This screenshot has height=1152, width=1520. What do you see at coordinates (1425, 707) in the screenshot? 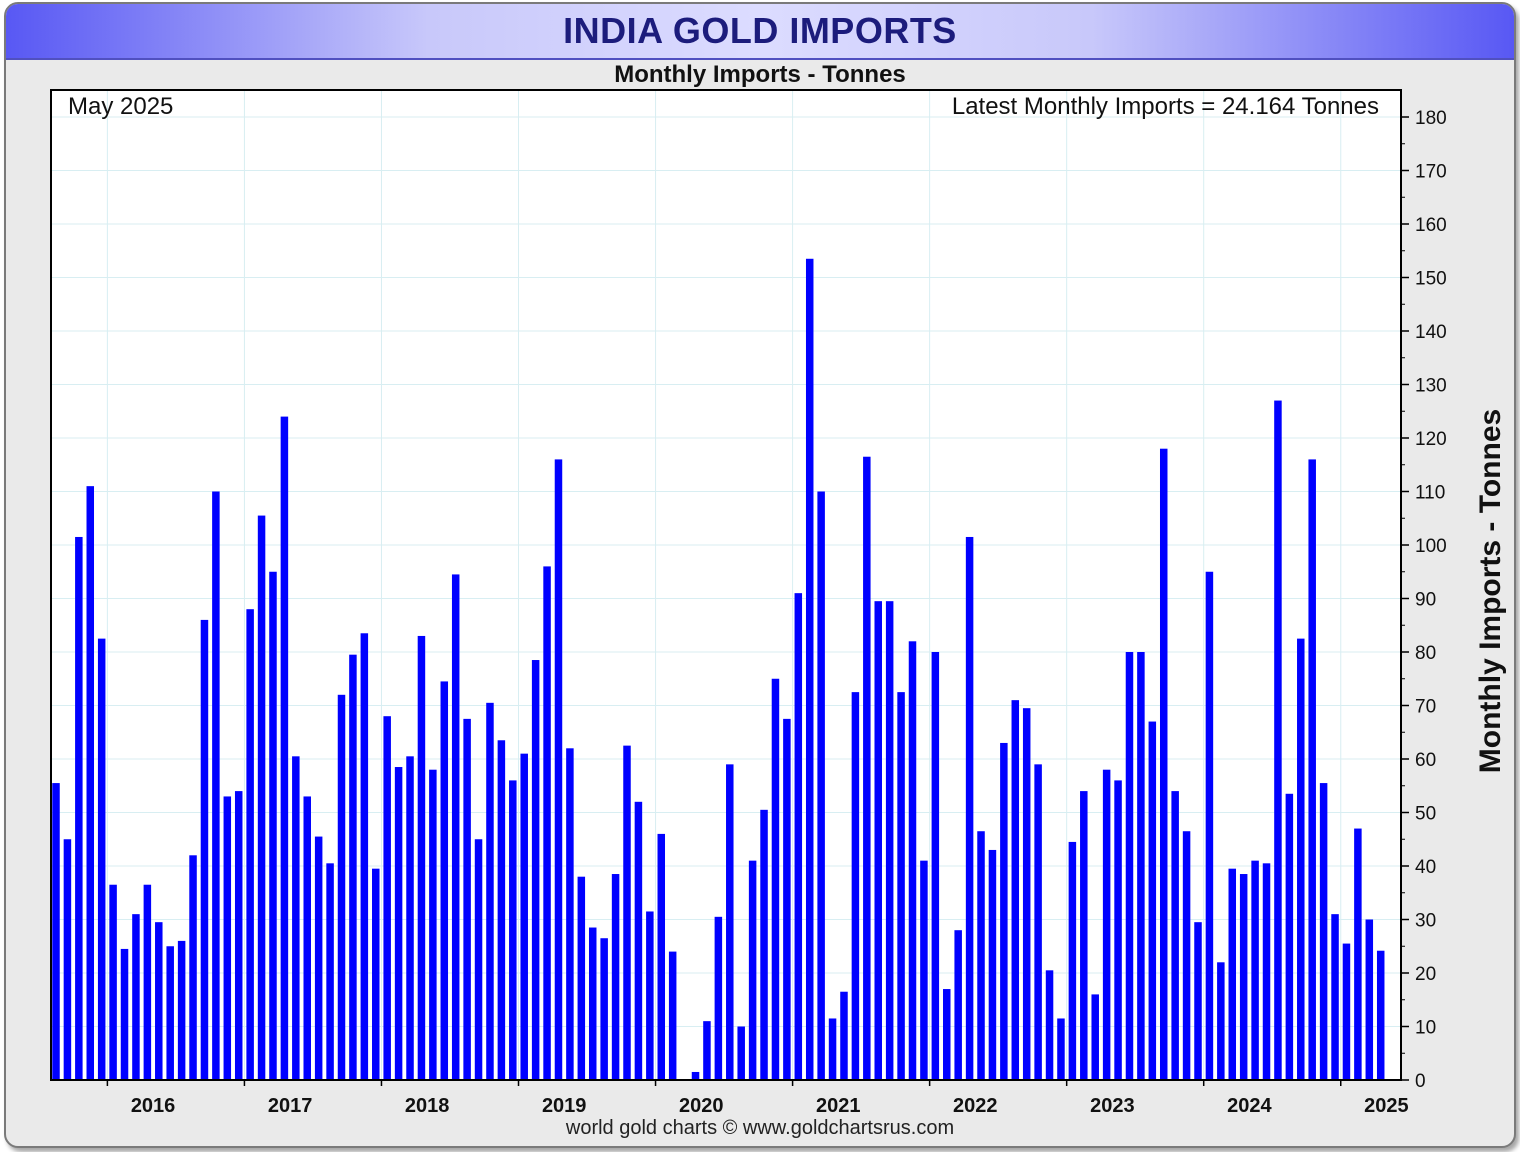
I see `y-tick-label: 70` at bounding box center [1425, 707].